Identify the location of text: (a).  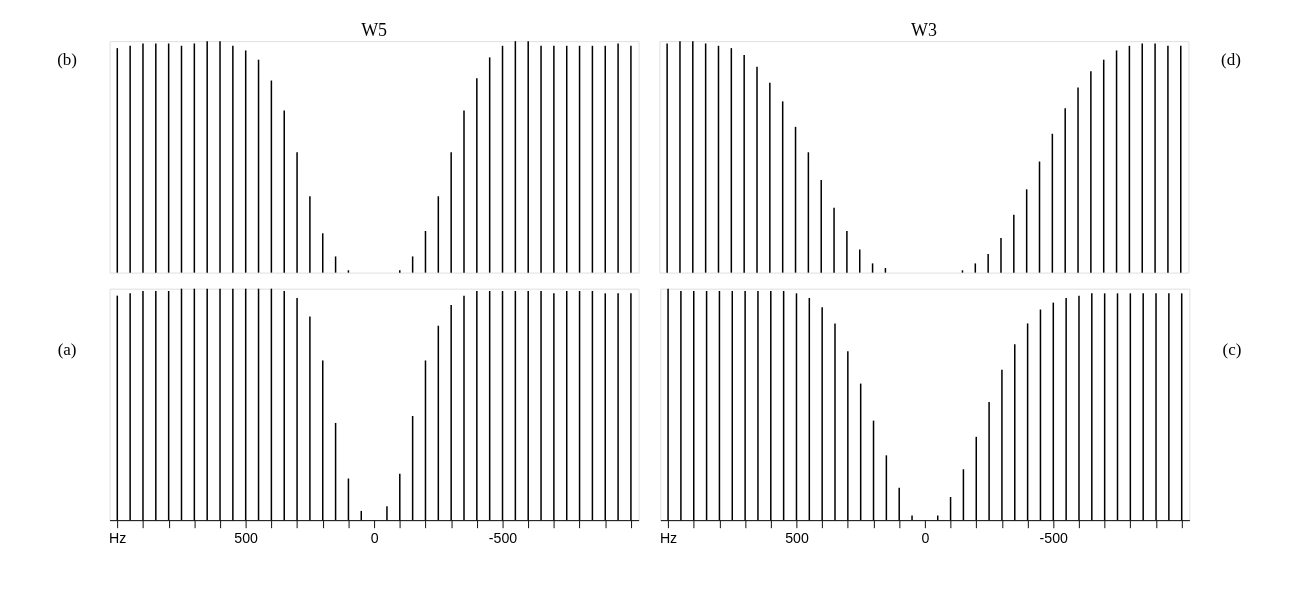
(67, 349).